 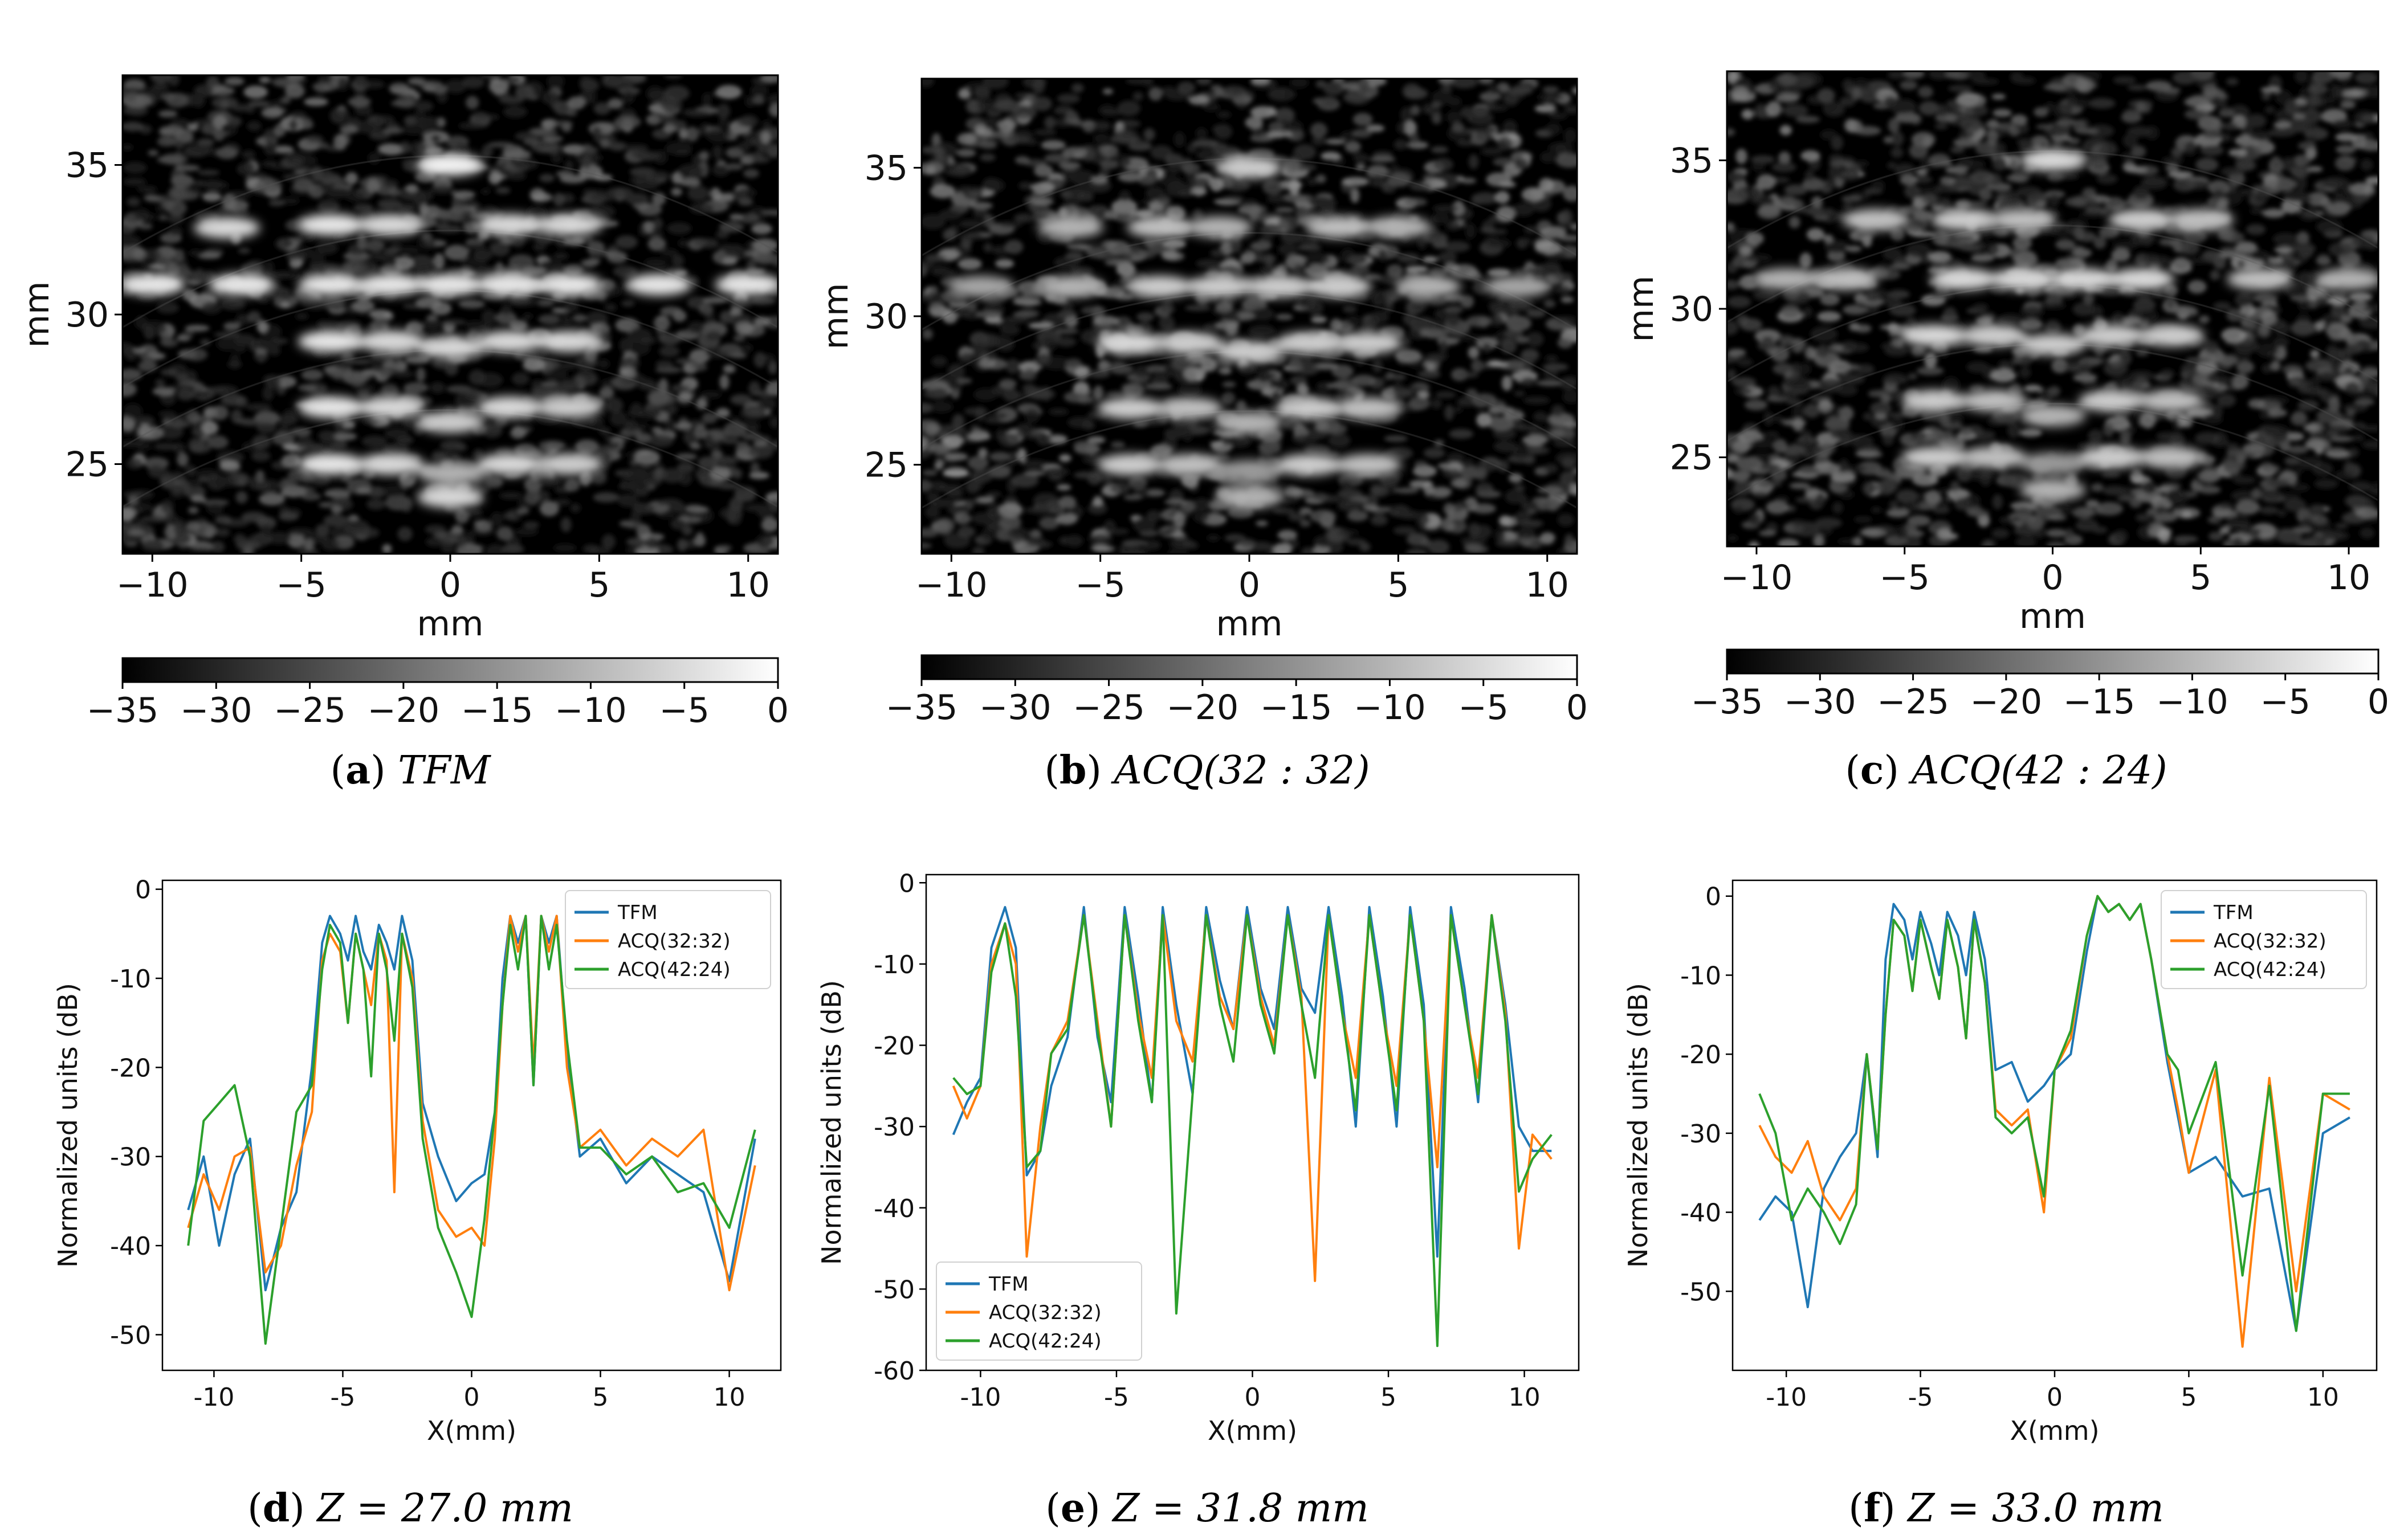 What do you see at coordinates (310, 710) in the screenshot?
I see `colorbar-tick-label: −25` at bounding box center [310, 710].